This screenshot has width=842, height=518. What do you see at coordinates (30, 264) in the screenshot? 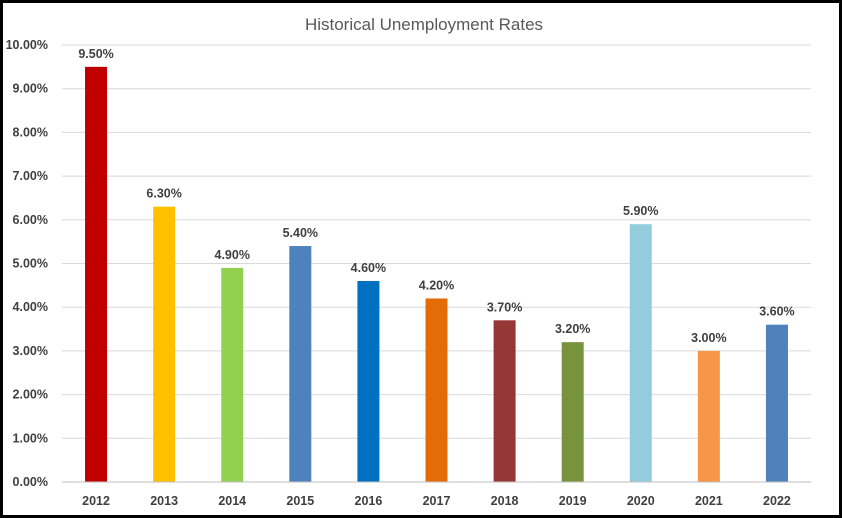
I see `y-tick-label: 5.00%` at bounding box center [30, 264].